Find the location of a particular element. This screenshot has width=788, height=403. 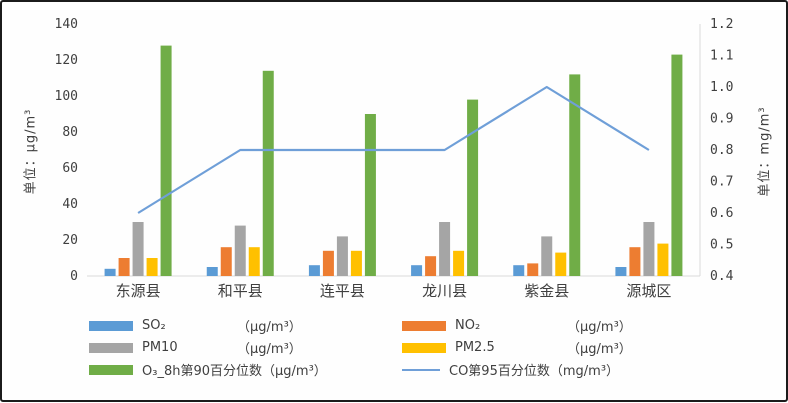

legend-item: NO₂ （μg/m³） is located at coordinates (575, 326).